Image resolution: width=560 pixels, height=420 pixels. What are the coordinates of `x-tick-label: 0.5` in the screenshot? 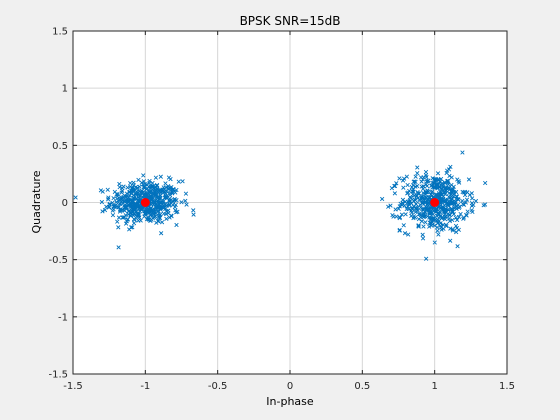 It's located at (362, 386).